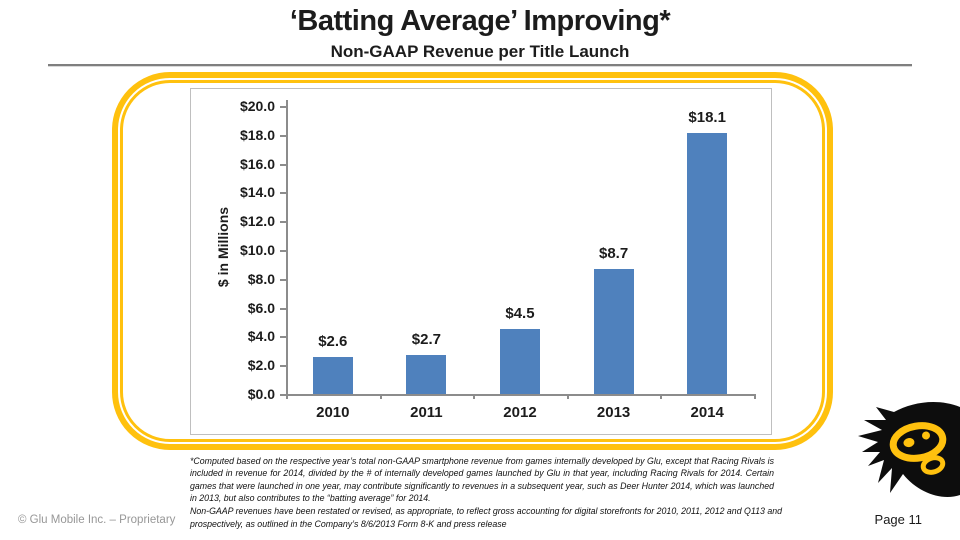  Describe the element at coordinates (613, 253) in the screenshot. I see `bar-value-label: $8.7` at that location.